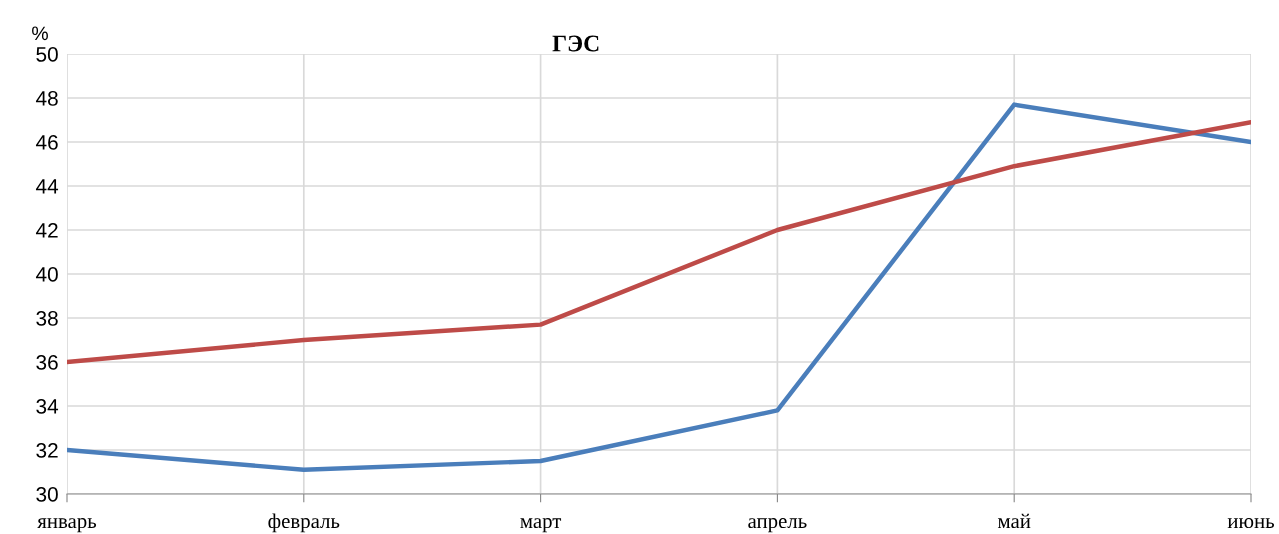 The width and height of the screenshot is (1279, 534). I want to click on y-axis-title: %, so click(40, 33).